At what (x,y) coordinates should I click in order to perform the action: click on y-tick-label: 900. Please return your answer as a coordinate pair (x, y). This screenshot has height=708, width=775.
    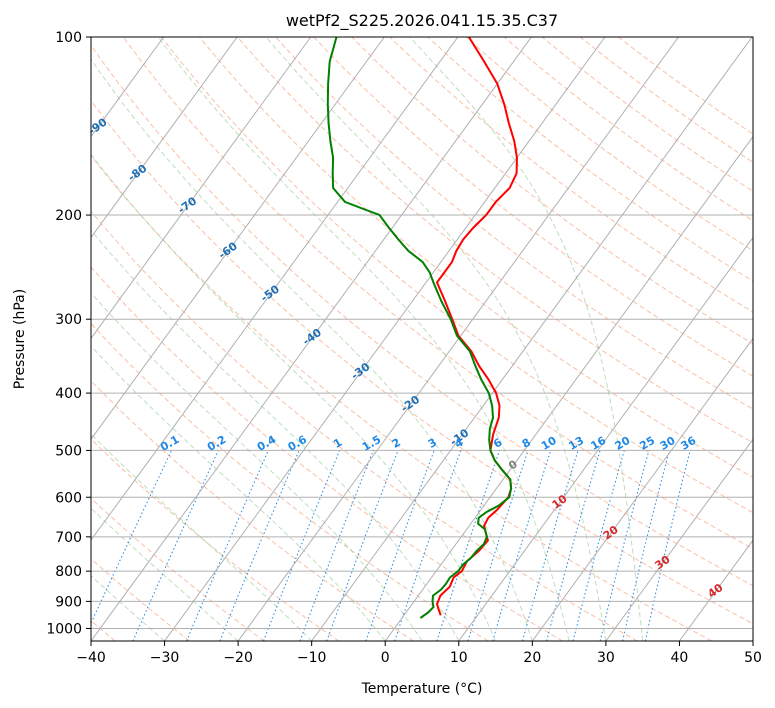
    Looking at the image, I should click on (68, 602).